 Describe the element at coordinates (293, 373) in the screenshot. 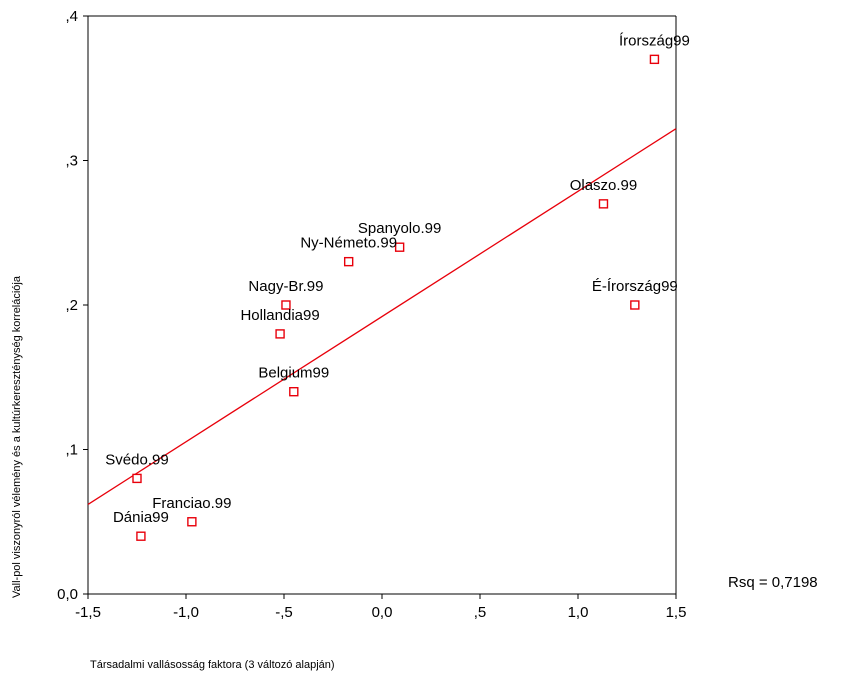

I see `point-label: Belgium99` at that location.